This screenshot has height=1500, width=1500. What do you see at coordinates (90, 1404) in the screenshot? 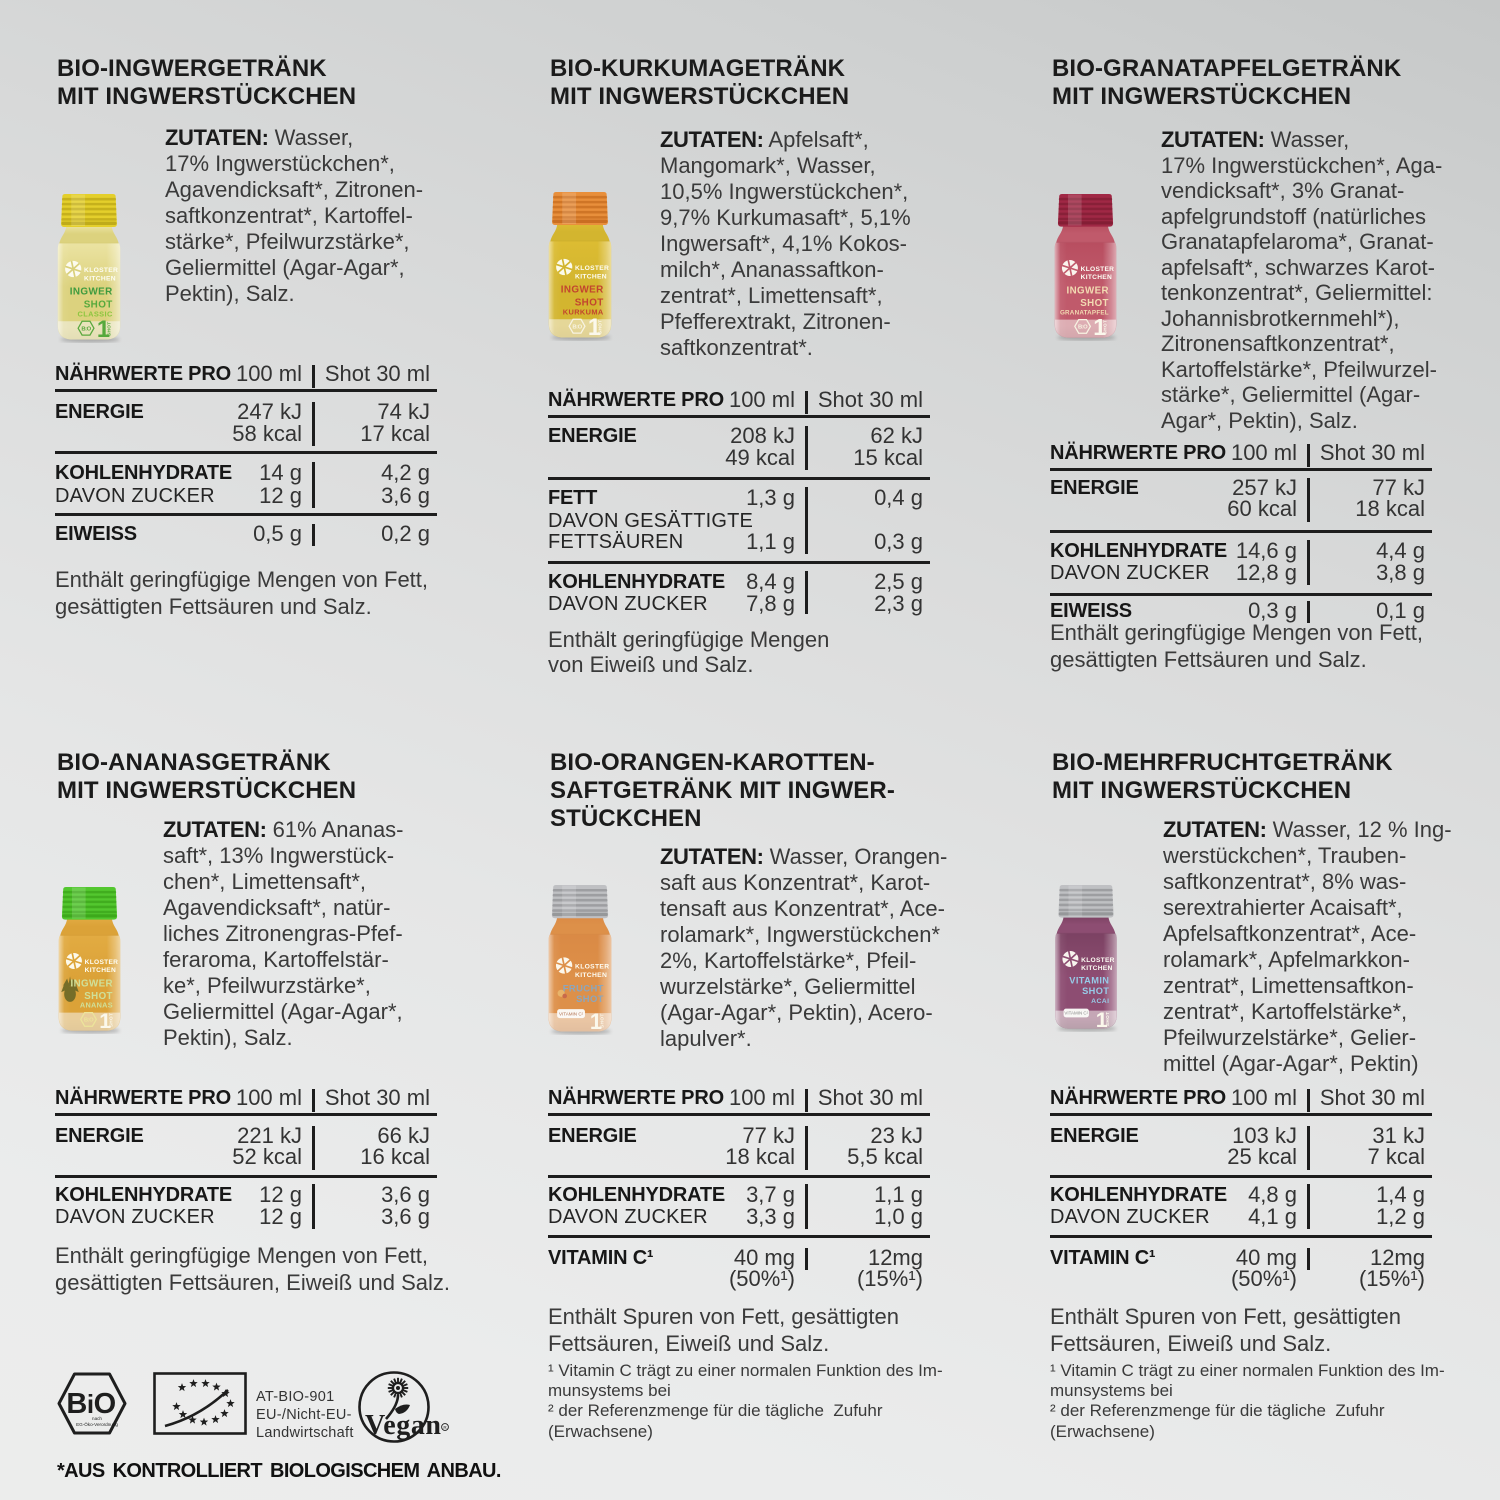
I see `svg-text: BiO` at bounding box center [90, 1404].